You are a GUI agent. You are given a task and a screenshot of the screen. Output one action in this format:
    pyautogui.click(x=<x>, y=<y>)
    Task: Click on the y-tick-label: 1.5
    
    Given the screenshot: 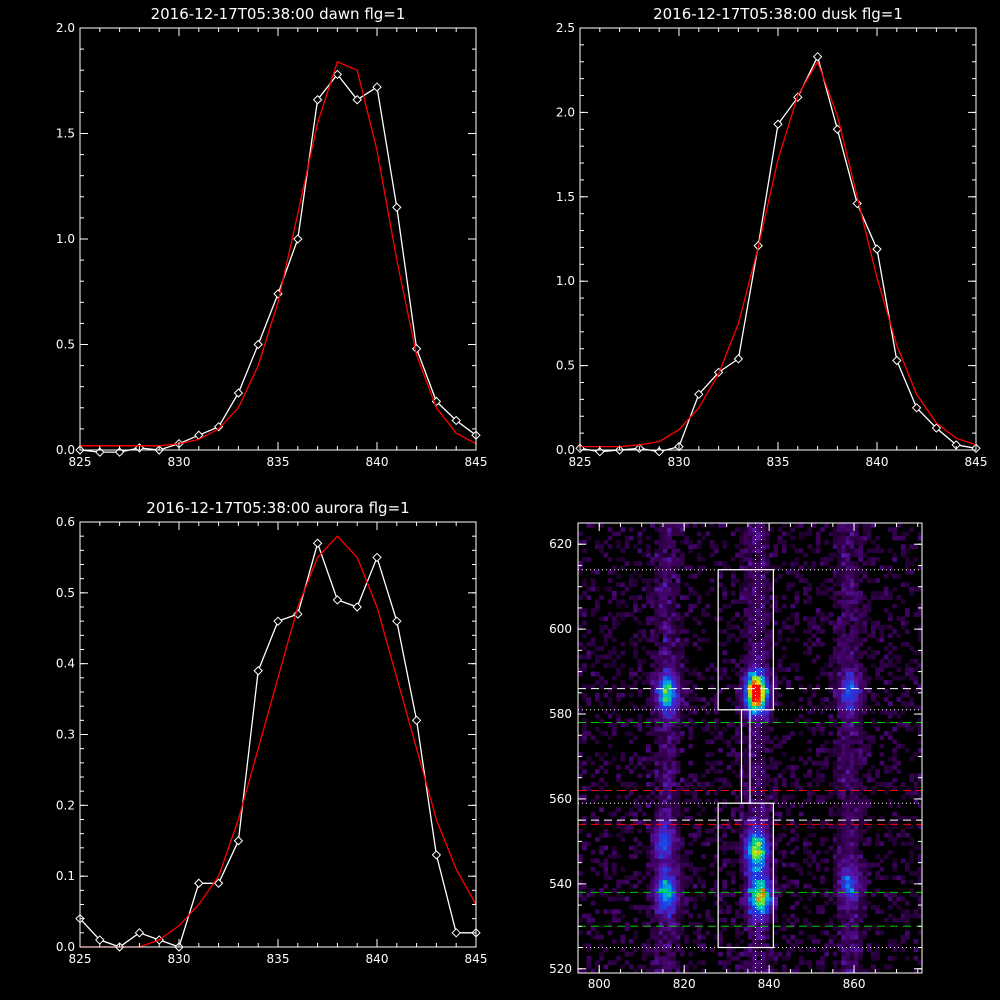 What is the action you would take?
    pyautogui.click(x=65, y=134)
    